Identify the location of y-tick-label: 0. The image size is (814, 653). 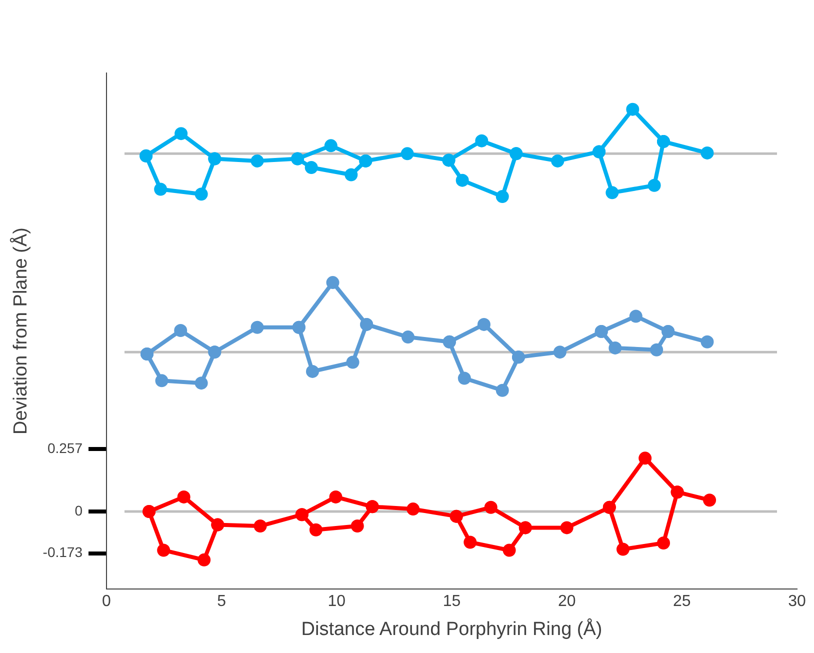
(78, 510).